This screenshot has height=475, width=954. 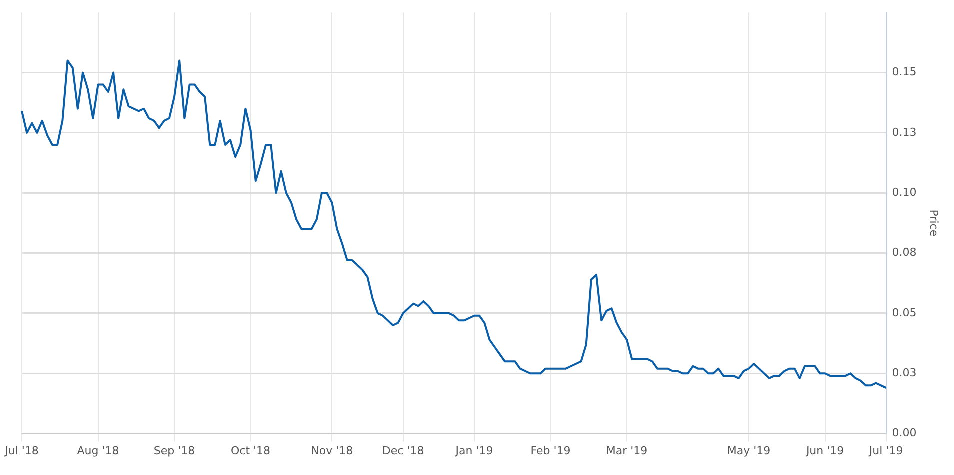 I want to click on y-tick-label: 0.00, so click(x=904, y=433).